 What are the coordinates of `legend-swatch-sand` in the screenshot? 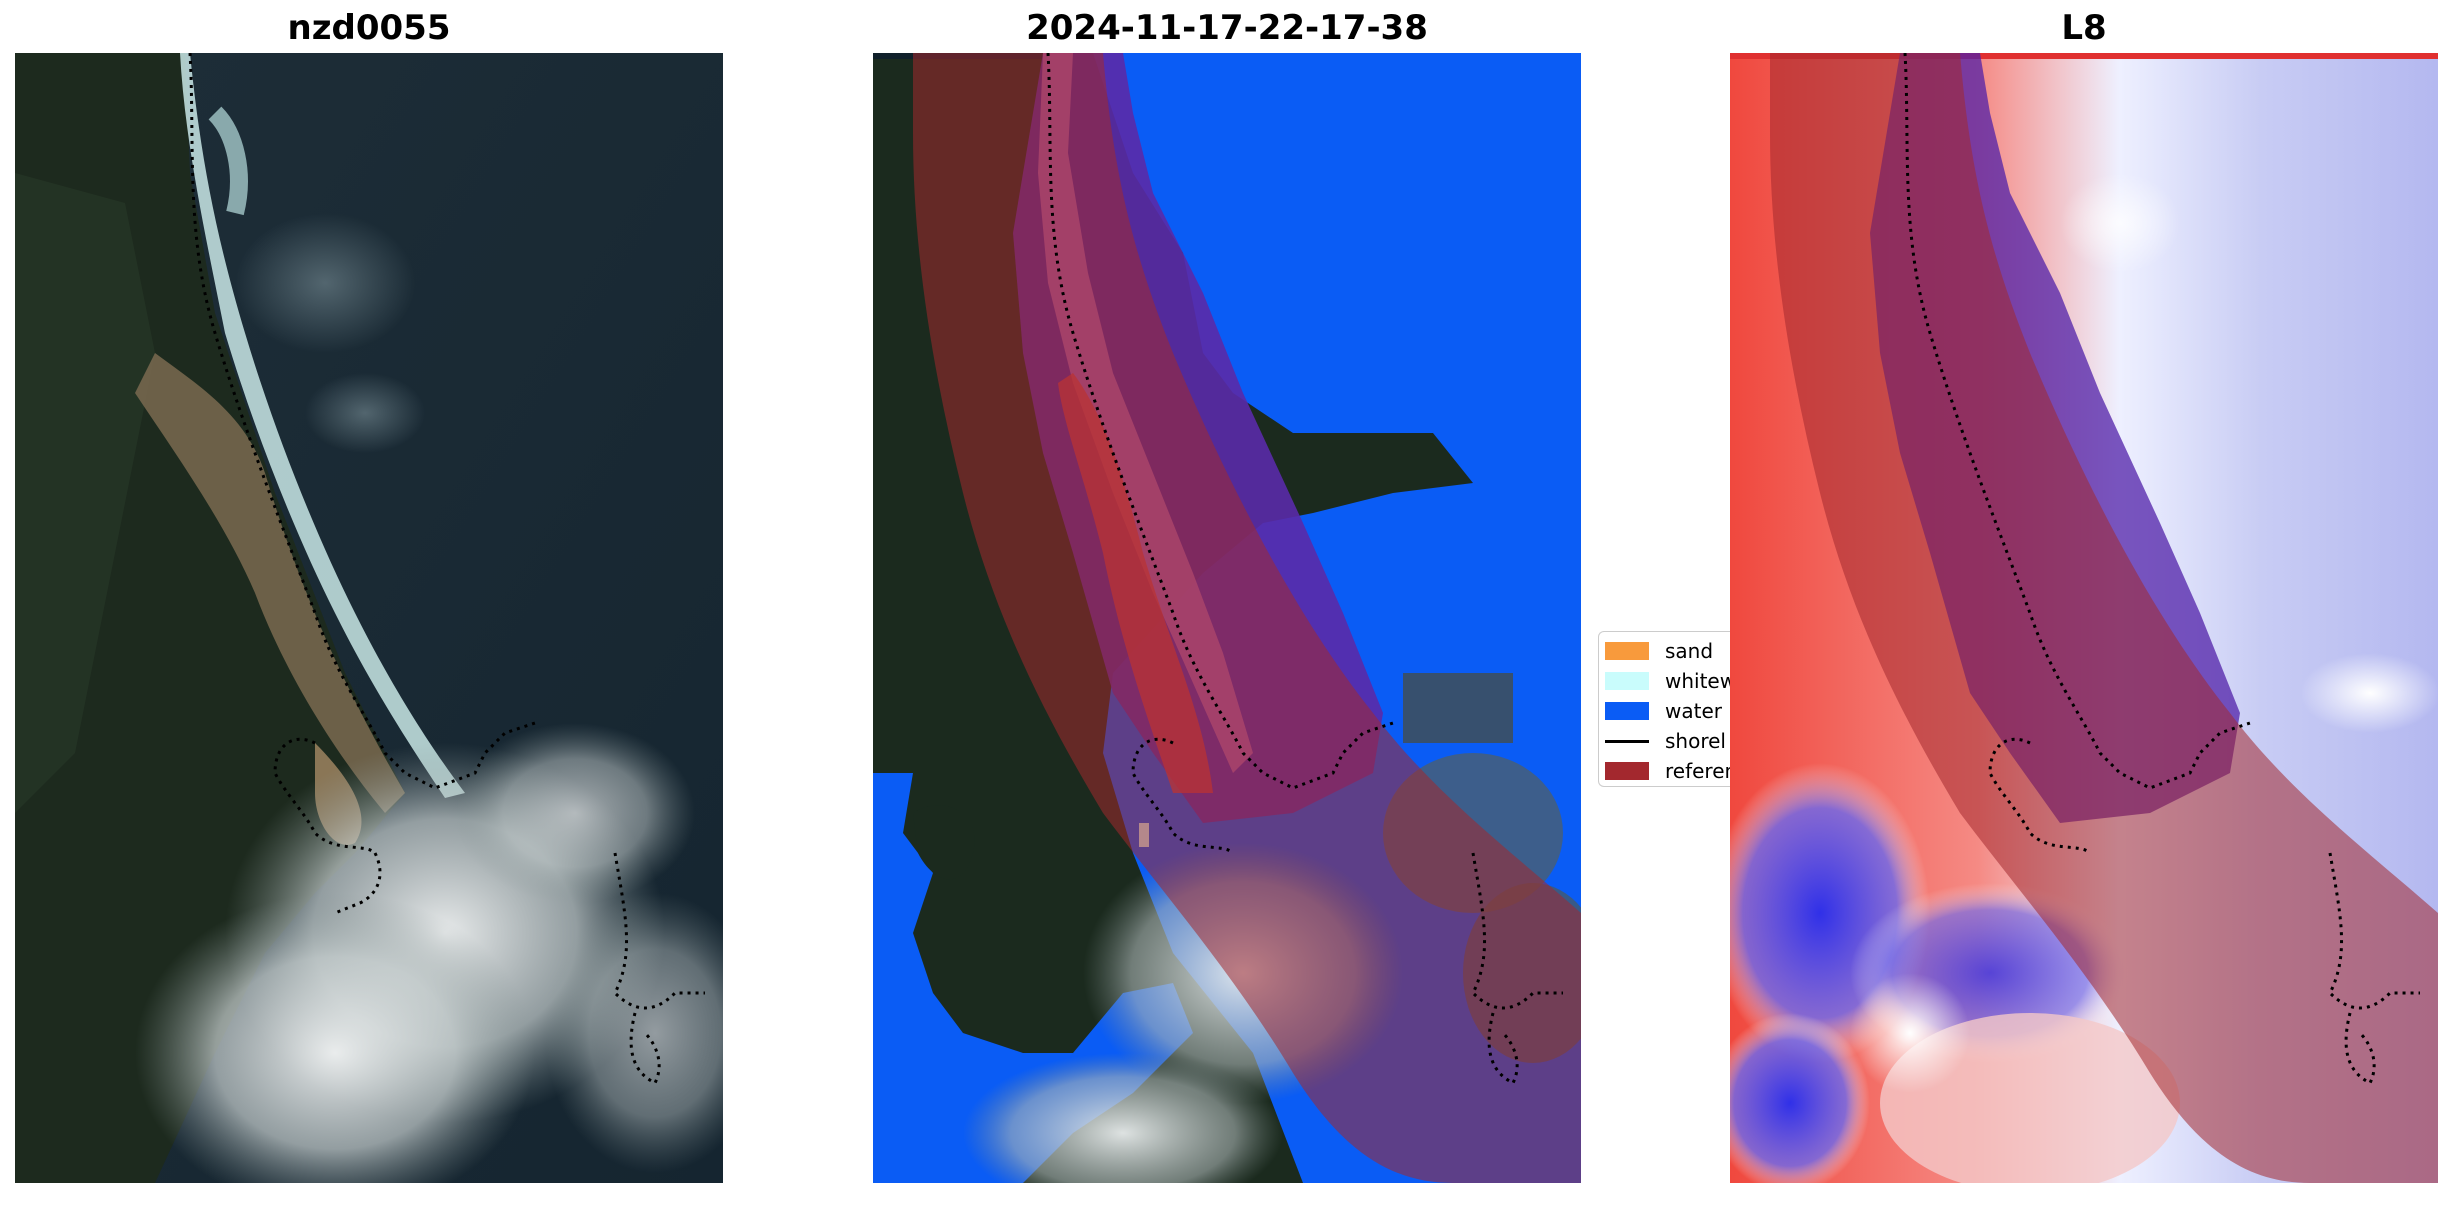 It's located at (1627, 651).